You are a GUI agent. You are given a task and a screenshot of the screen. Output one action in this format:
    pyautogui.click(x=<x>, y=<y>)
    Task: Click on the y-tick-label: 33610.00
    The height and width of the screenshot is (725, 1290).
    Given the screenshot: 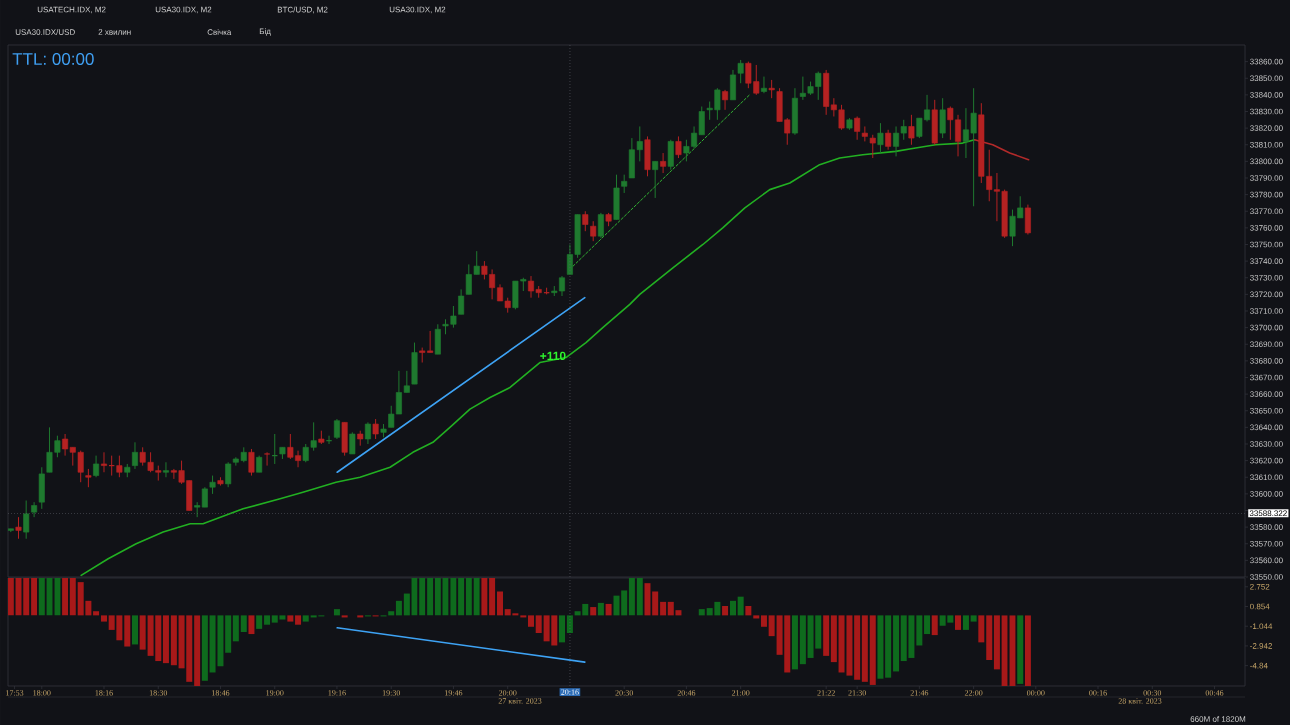 What is the action you would take?
    pyautogui.click(x=1266, y=477)
    